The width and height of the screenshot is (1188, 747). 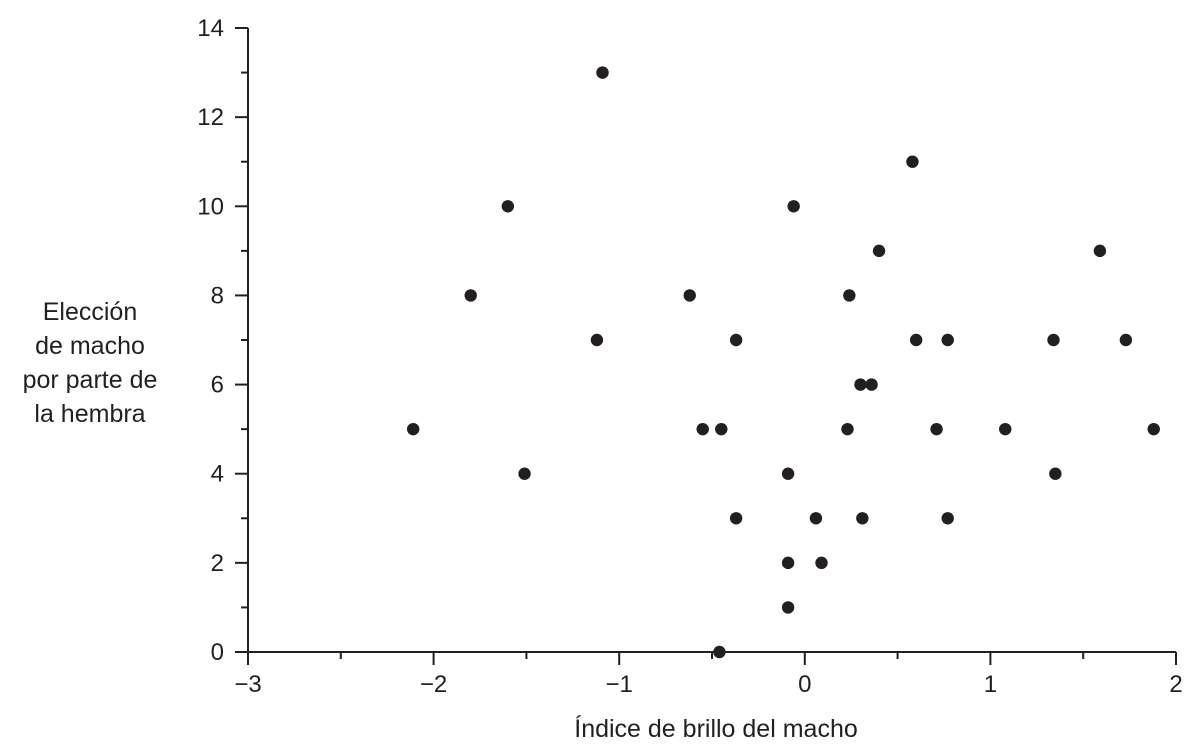 What do you see at coordinates (433, 684) in the screenshot?
I see `x-tick-label: −2` at bounding box center [433, 684].